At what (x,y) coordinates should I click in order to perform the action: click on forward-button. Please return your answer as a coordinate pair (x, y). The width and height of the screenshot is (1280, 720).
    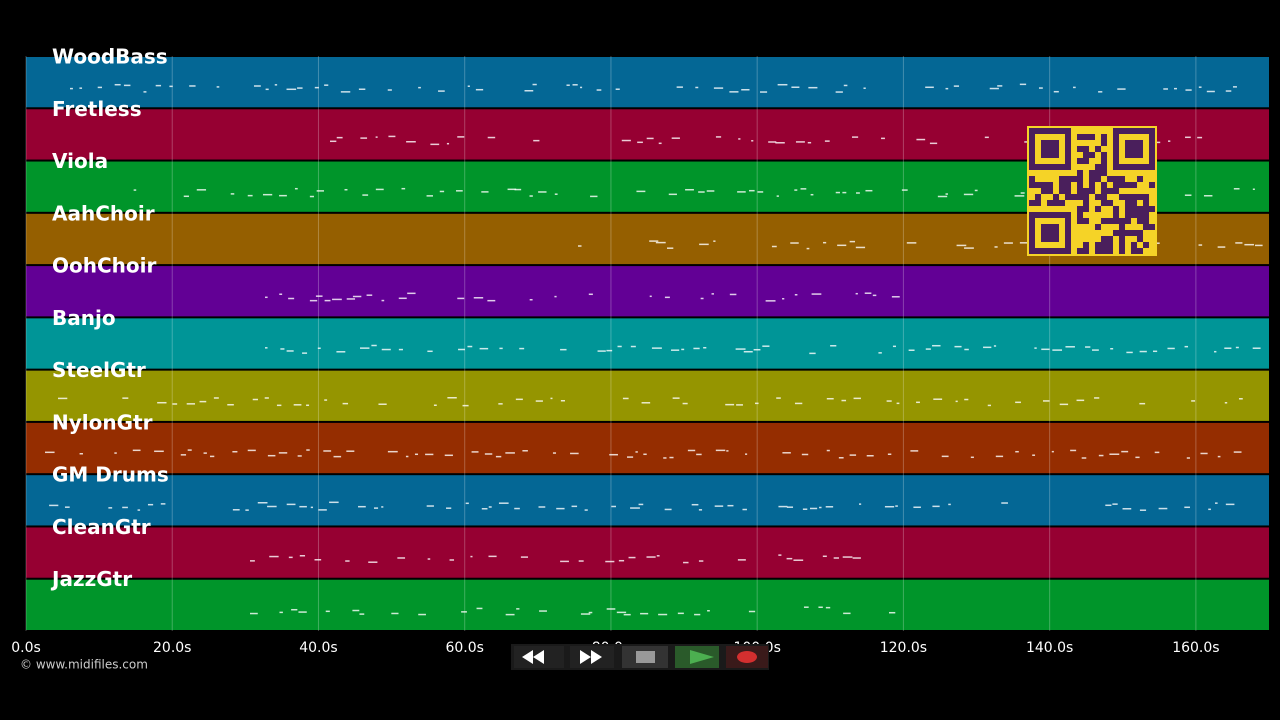
    Looking at the image, I should click on (592, 657).